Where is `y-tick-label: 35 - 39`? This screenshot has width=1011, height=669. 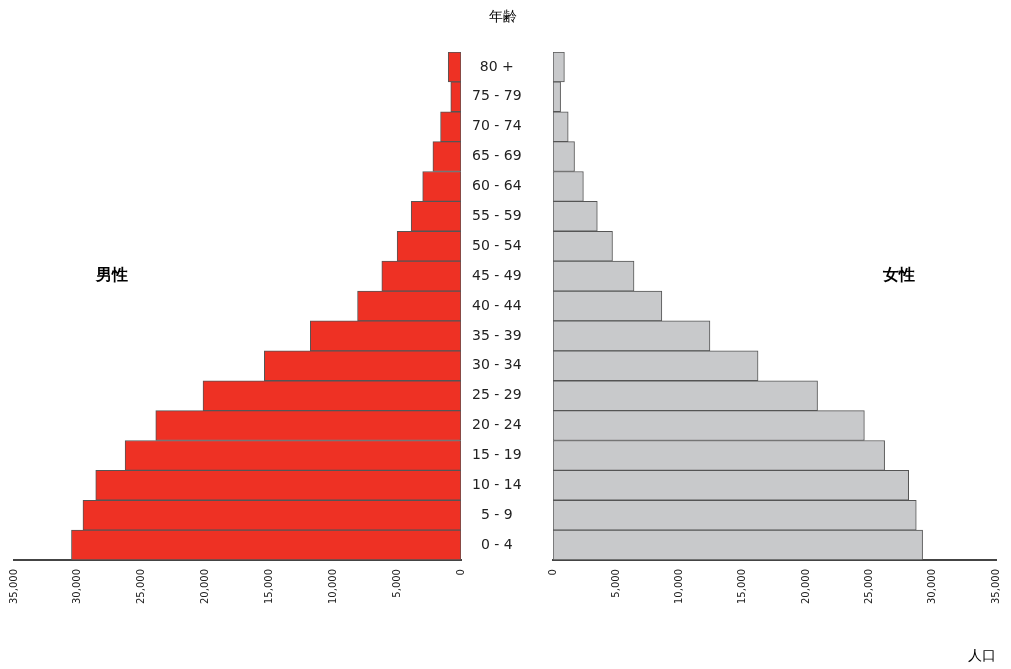 y-tick-label: 35 - 39 is located at coordinates (496, 334).